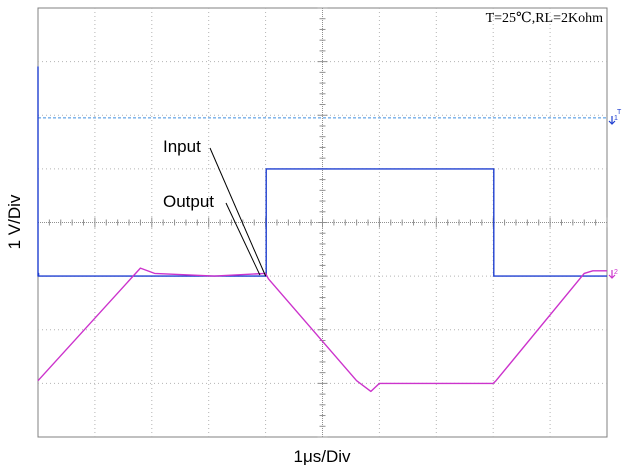 The image size is (625, 470). I want to click on channel1-marker-label: 1, so click(616, 118).